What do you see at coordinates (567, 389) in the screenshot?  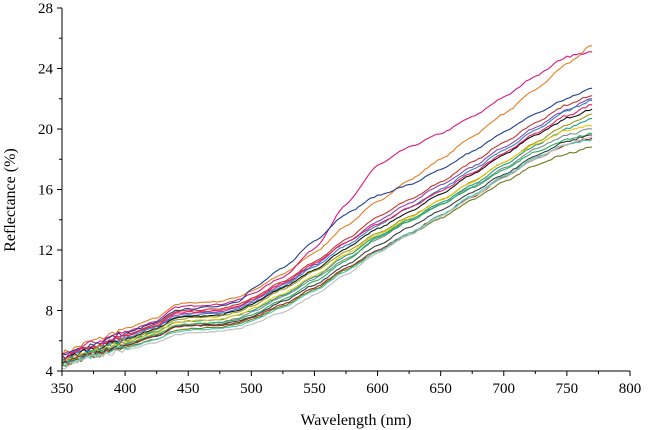 I see `x-tick-label: 750` at bounding box center [567, 389].